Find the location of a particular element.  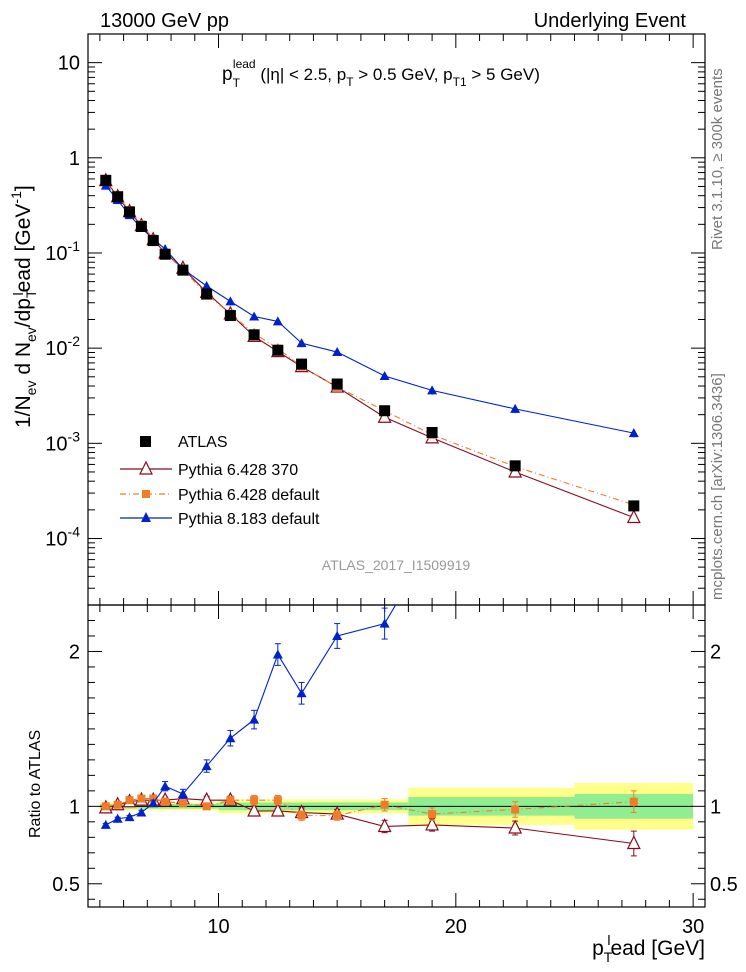

y-tick-label: 1 is located at coordinates (74, 159).